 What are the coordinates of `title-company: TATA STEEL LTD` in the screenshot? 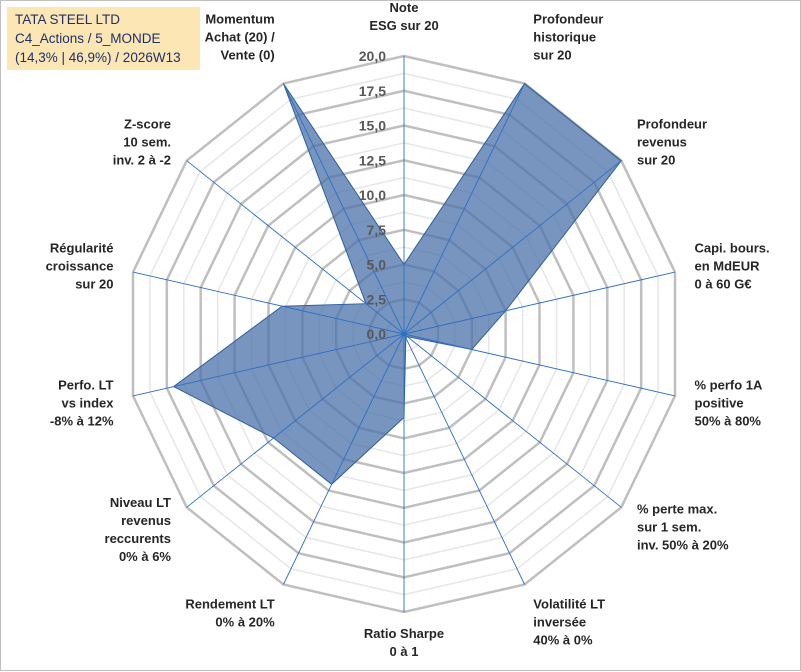 It's located at (68, 19).